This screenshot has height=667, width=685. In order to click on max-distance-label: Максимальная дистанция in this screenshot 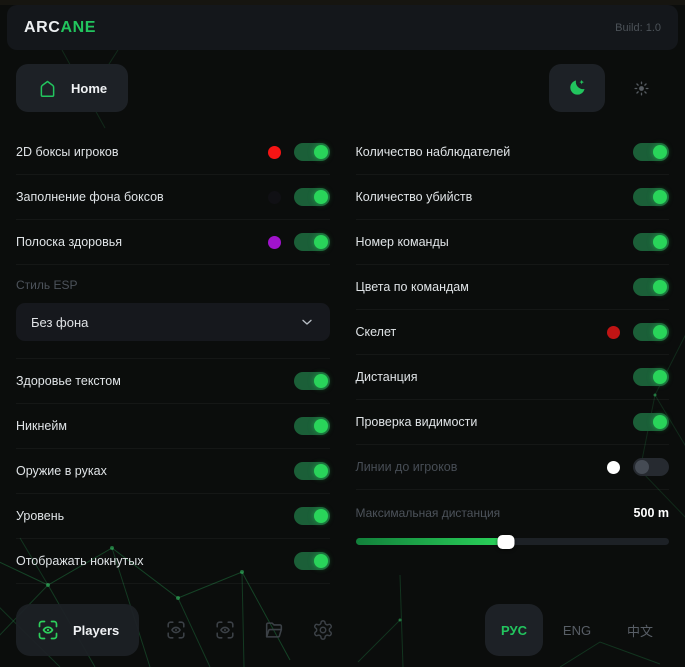, I will do `click(428, 513)`.